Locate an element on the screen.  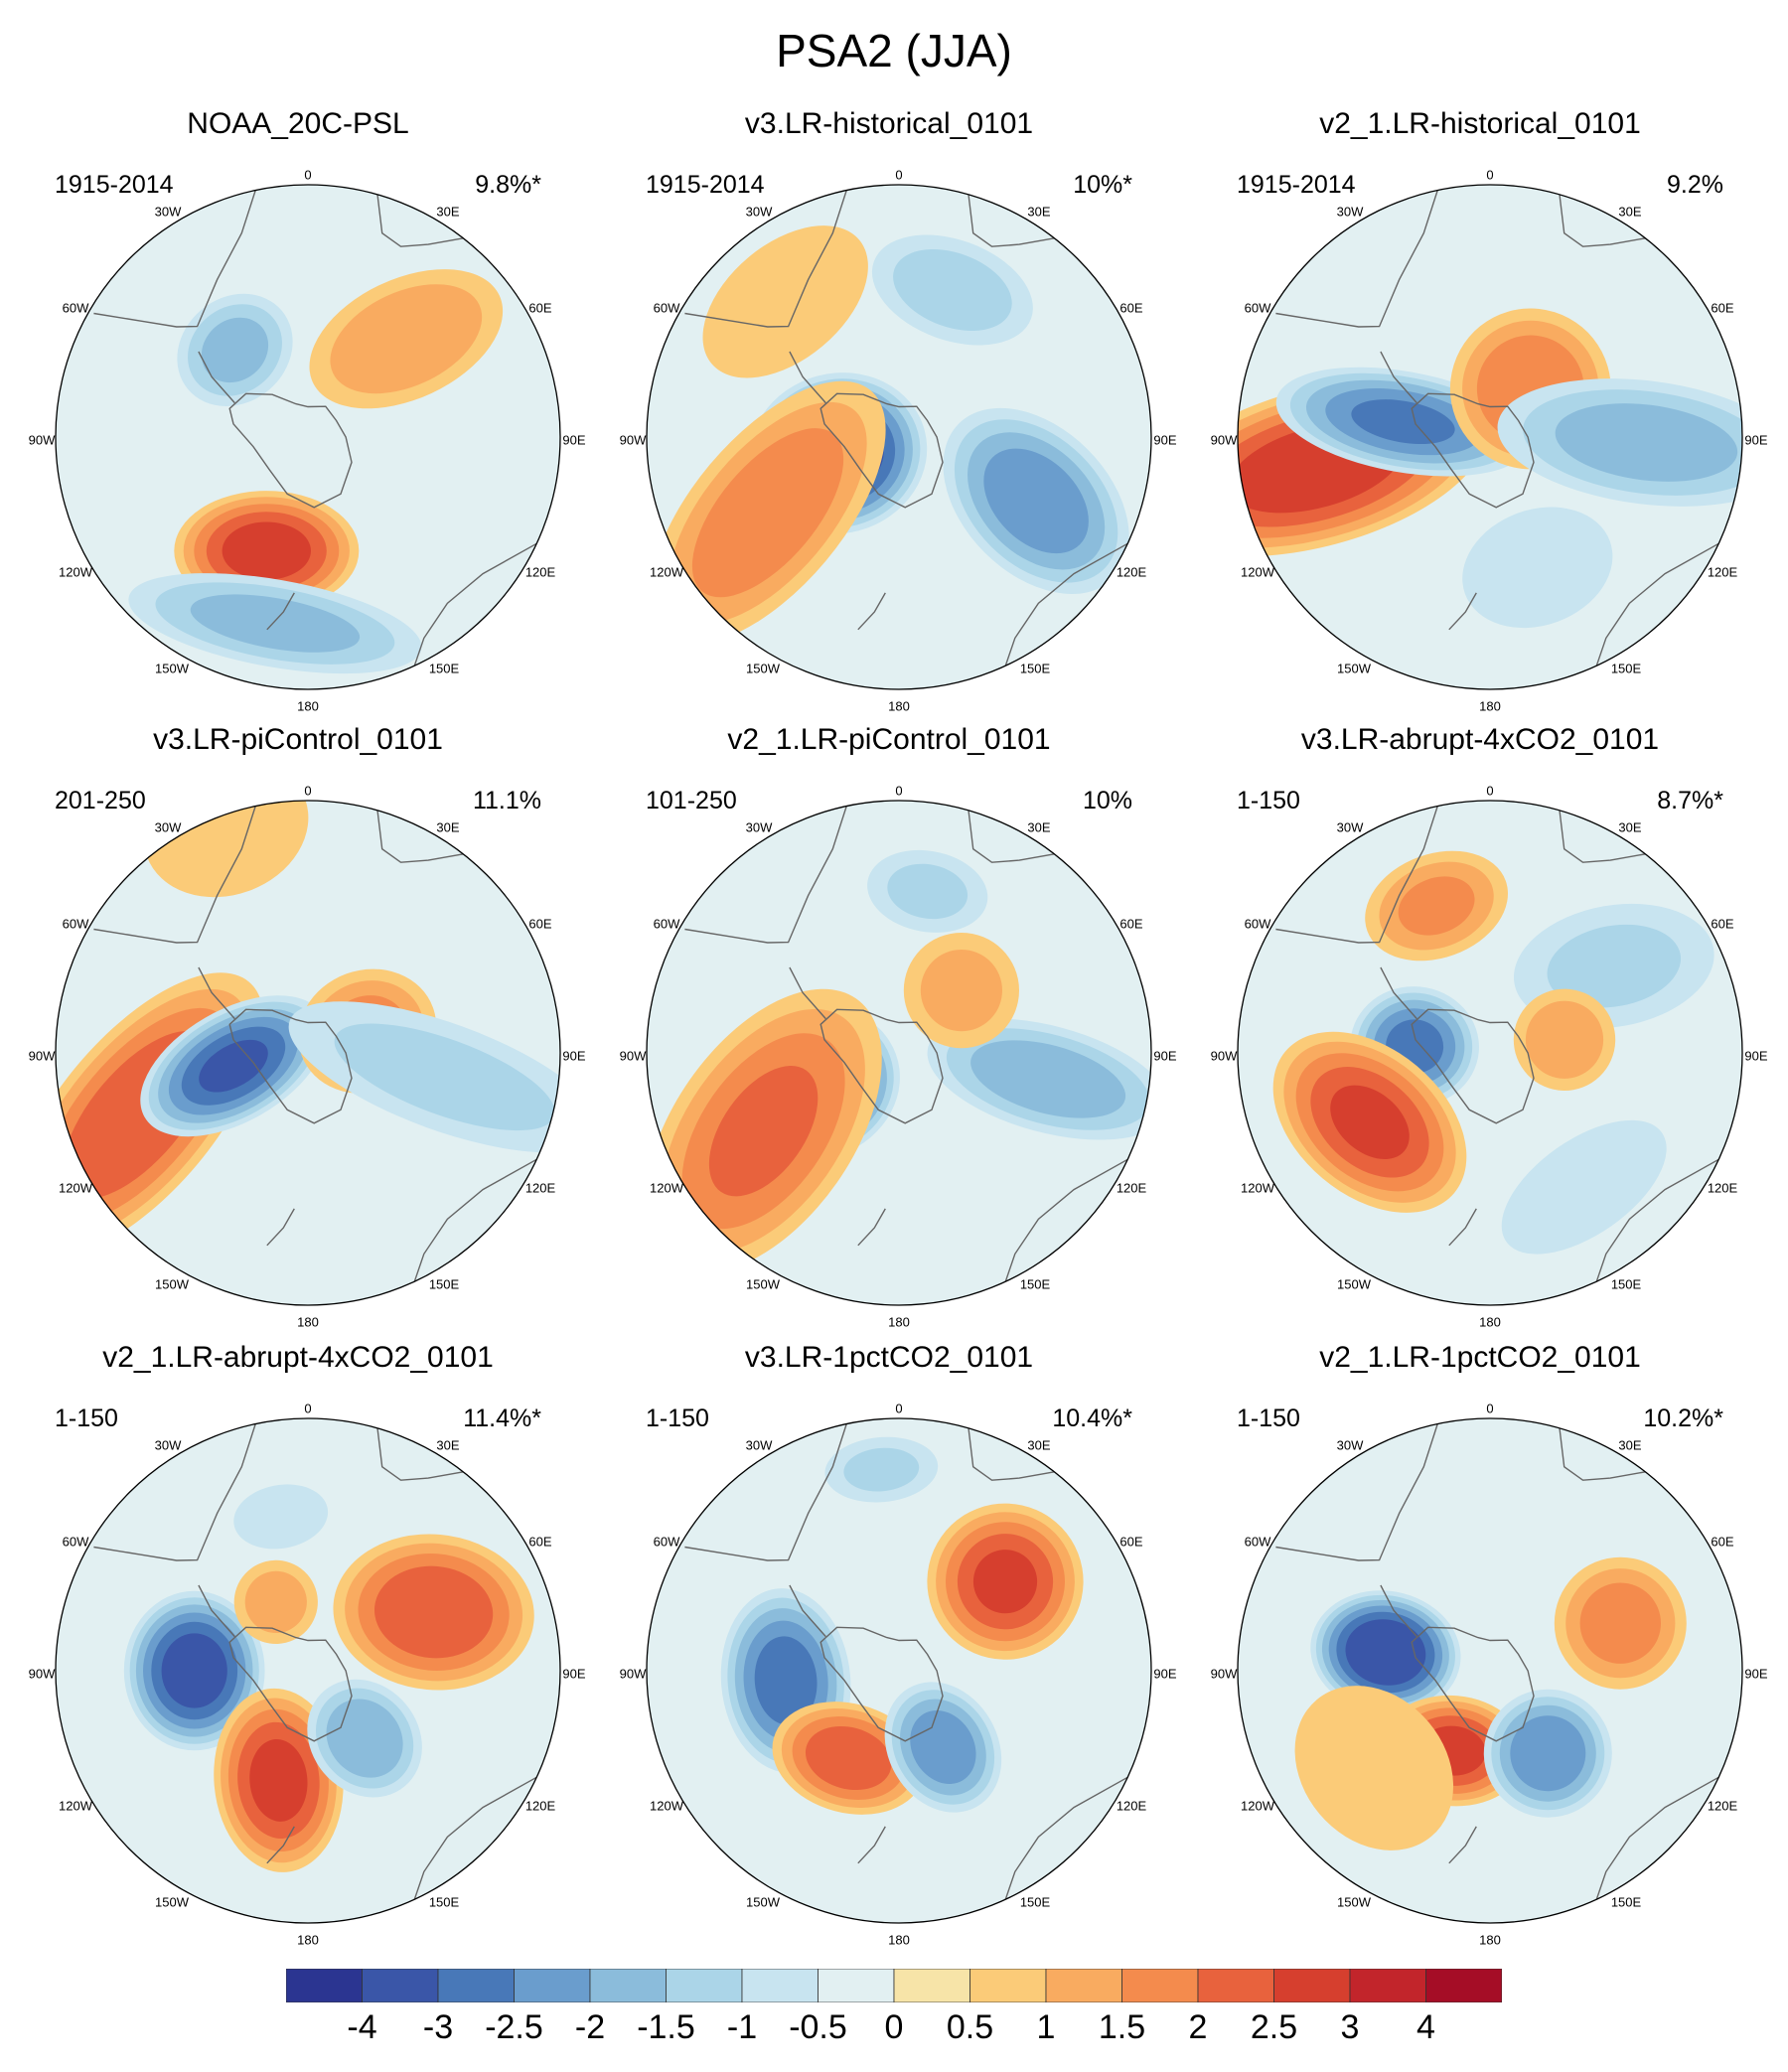
panel-title: v2_1.LR-historical_0101 is located at coordinates (1480, 124).